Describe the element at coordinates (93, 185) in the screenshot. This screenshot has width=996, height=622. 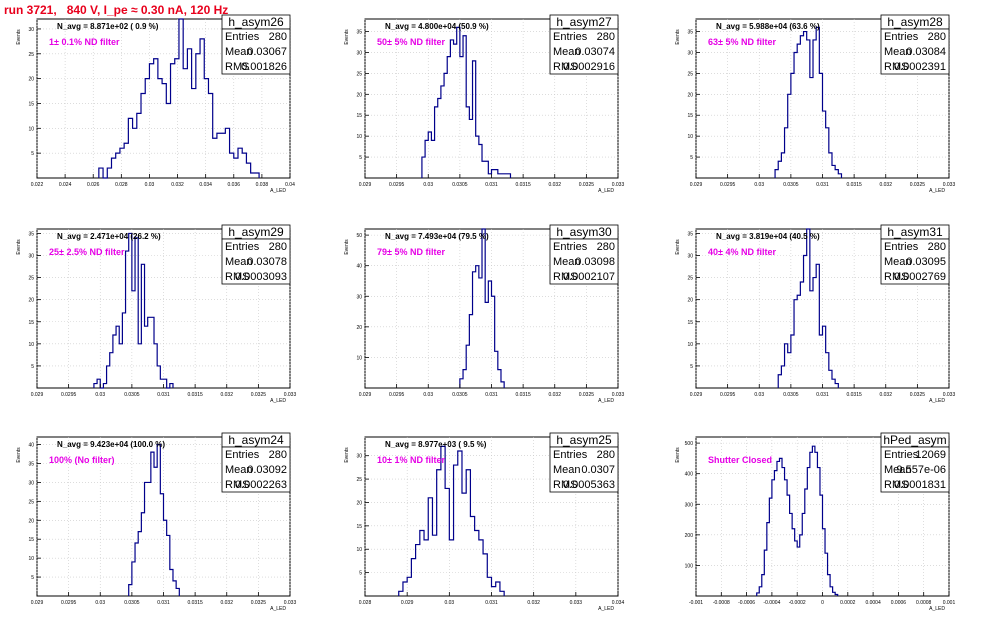
I see `x-tick-label: 0.026` at that location.